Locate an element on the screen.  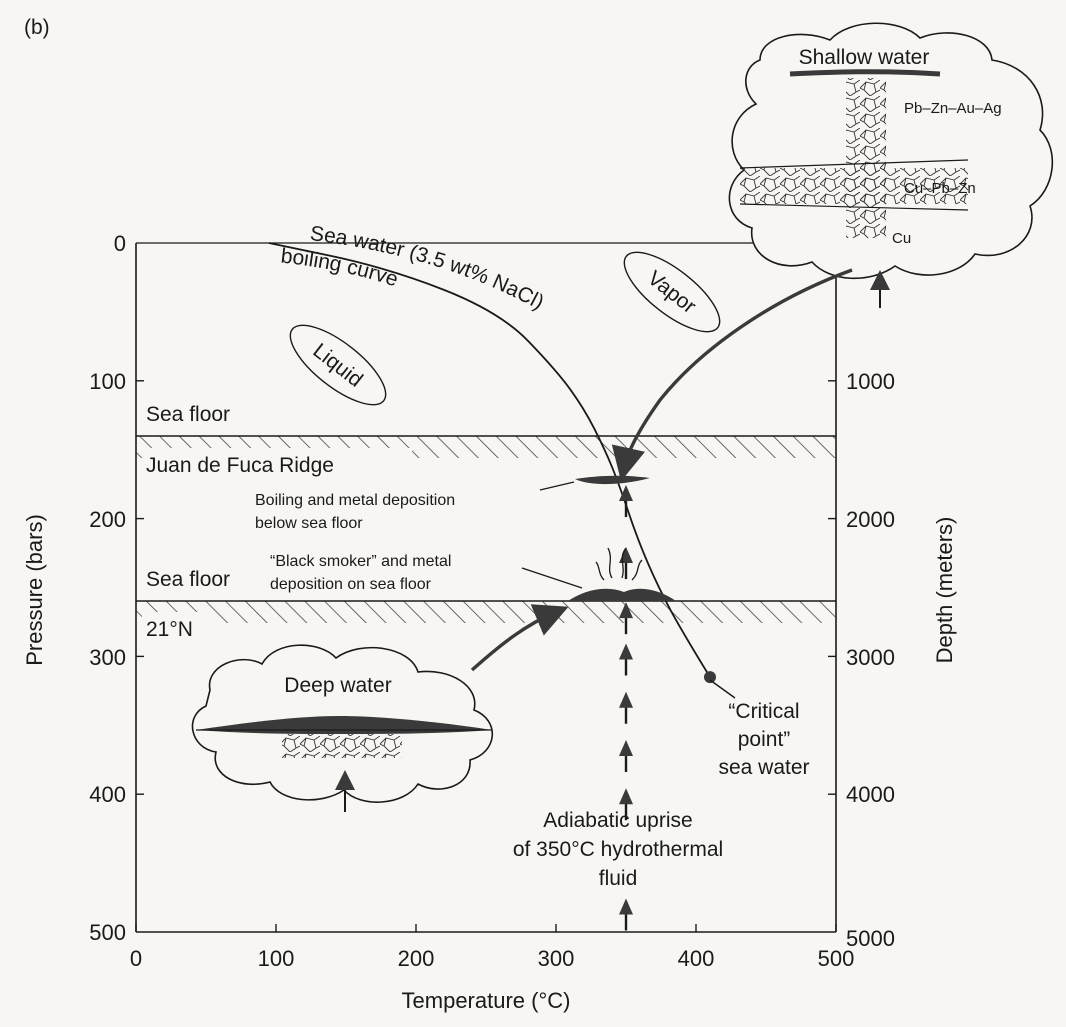
y-right-tick-label: 5000 is located at coordinates (870, 938).